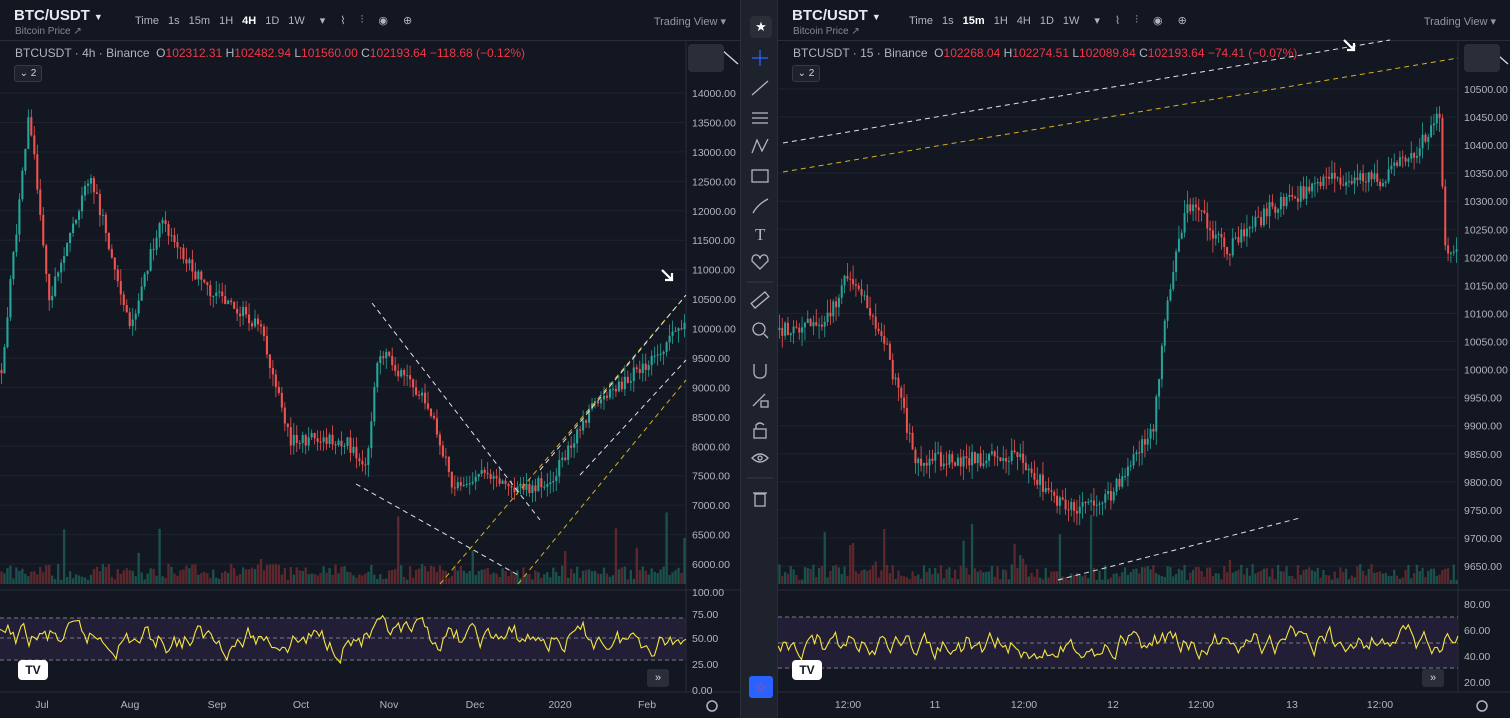 The width and height of the screenshot is (1510, 718). Describe the element at coordinates (1482, 58) in the screenshot. I see `right-drawing-toggle-button` at that location.